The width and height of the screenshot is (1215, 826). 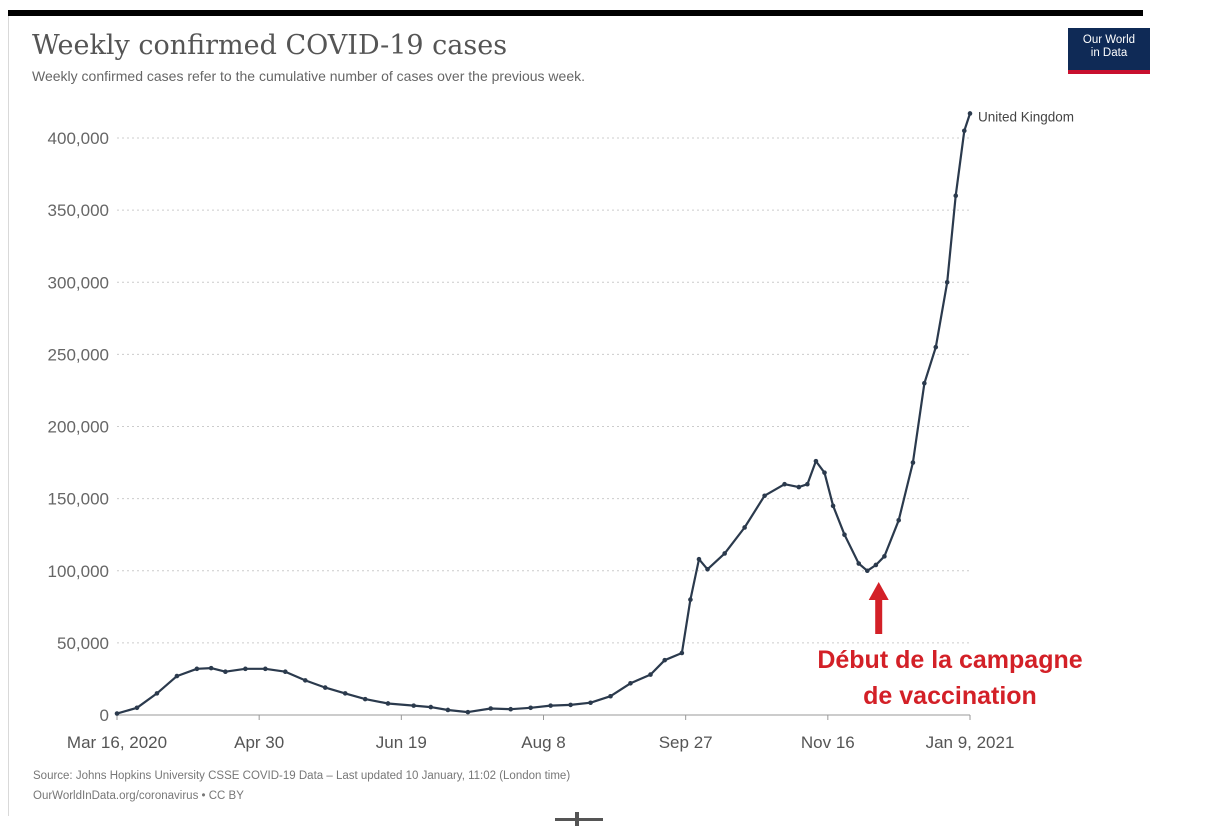 I want to click on left-edge-line, so click(x=8, y=416).